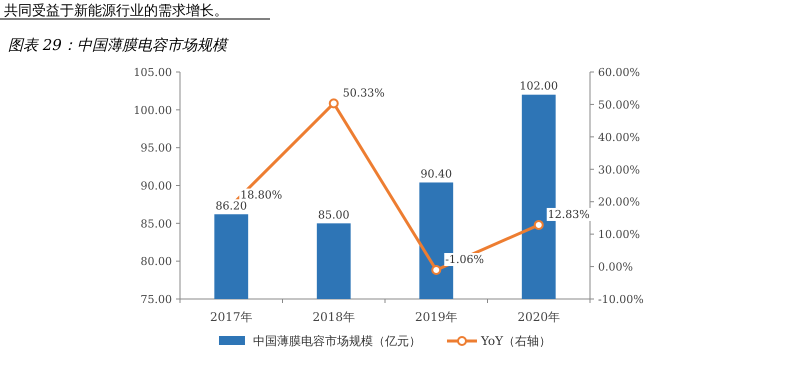 The image size is (807, 381). What do you see at coordinates (261, 195) in the screenshot?
I see `data-label: 18.80%` at bounding box center [261, 195].